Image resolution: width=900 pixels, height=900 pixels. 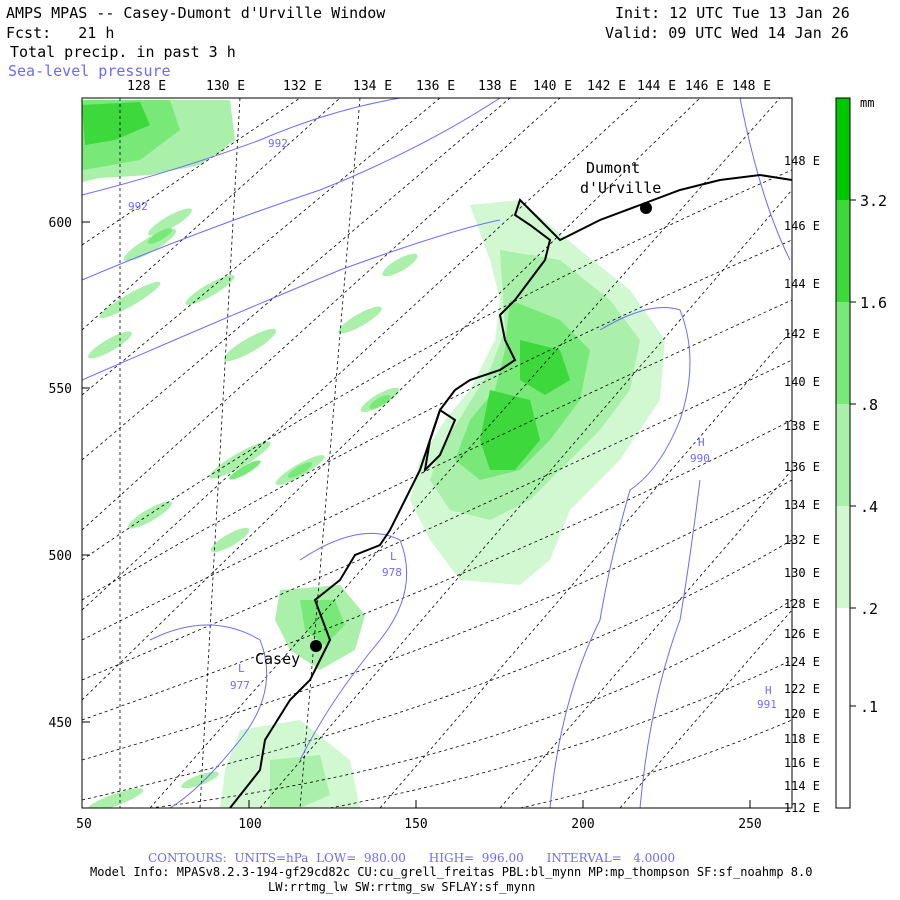 What do you see at coordinates (402, 887) in the screenshot?
I see `model-info-line2: LW:rrtmg_lw SW:rrtmg_sw SFLAY:sf_mynn` at bounding box center [402, 887].